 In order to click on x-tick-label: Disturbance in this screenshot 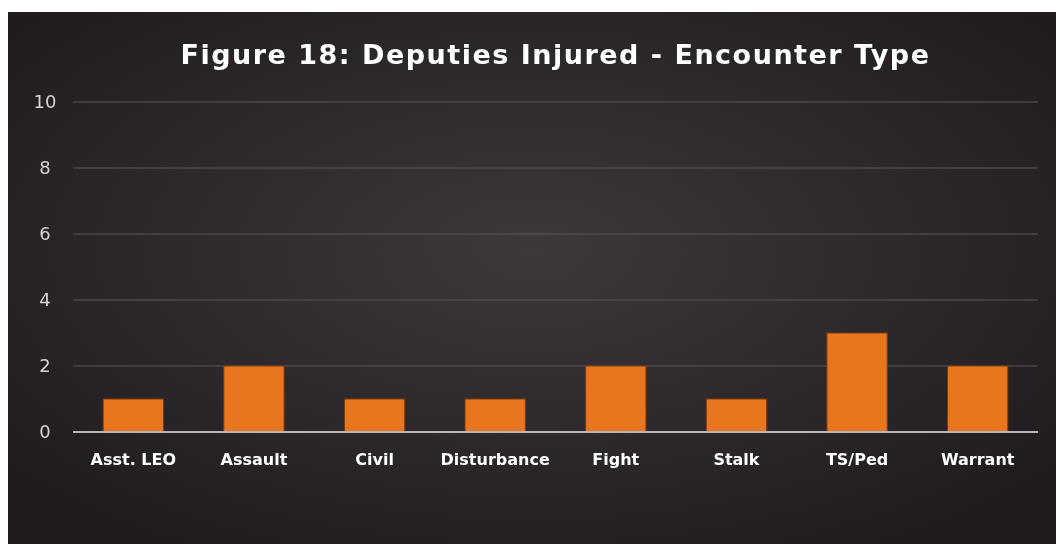, I will do `click(495, 459)`.